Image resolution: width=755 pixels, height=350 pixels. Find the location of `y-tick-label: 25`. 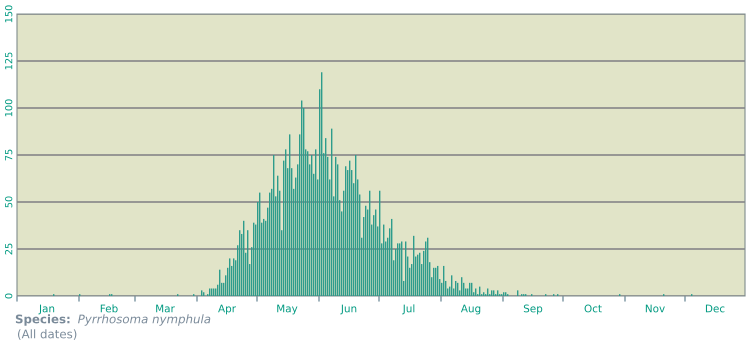

y-tick-label: 25 is located at coordinates (8, 249).